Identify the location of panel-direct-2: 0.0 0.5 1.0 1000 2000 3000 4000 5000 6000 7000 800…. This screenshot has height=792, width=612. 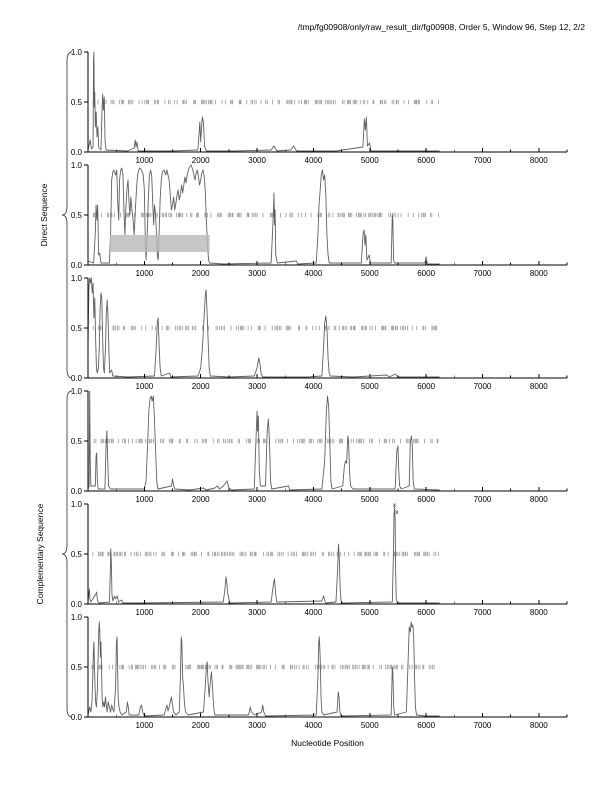
(319, 219).